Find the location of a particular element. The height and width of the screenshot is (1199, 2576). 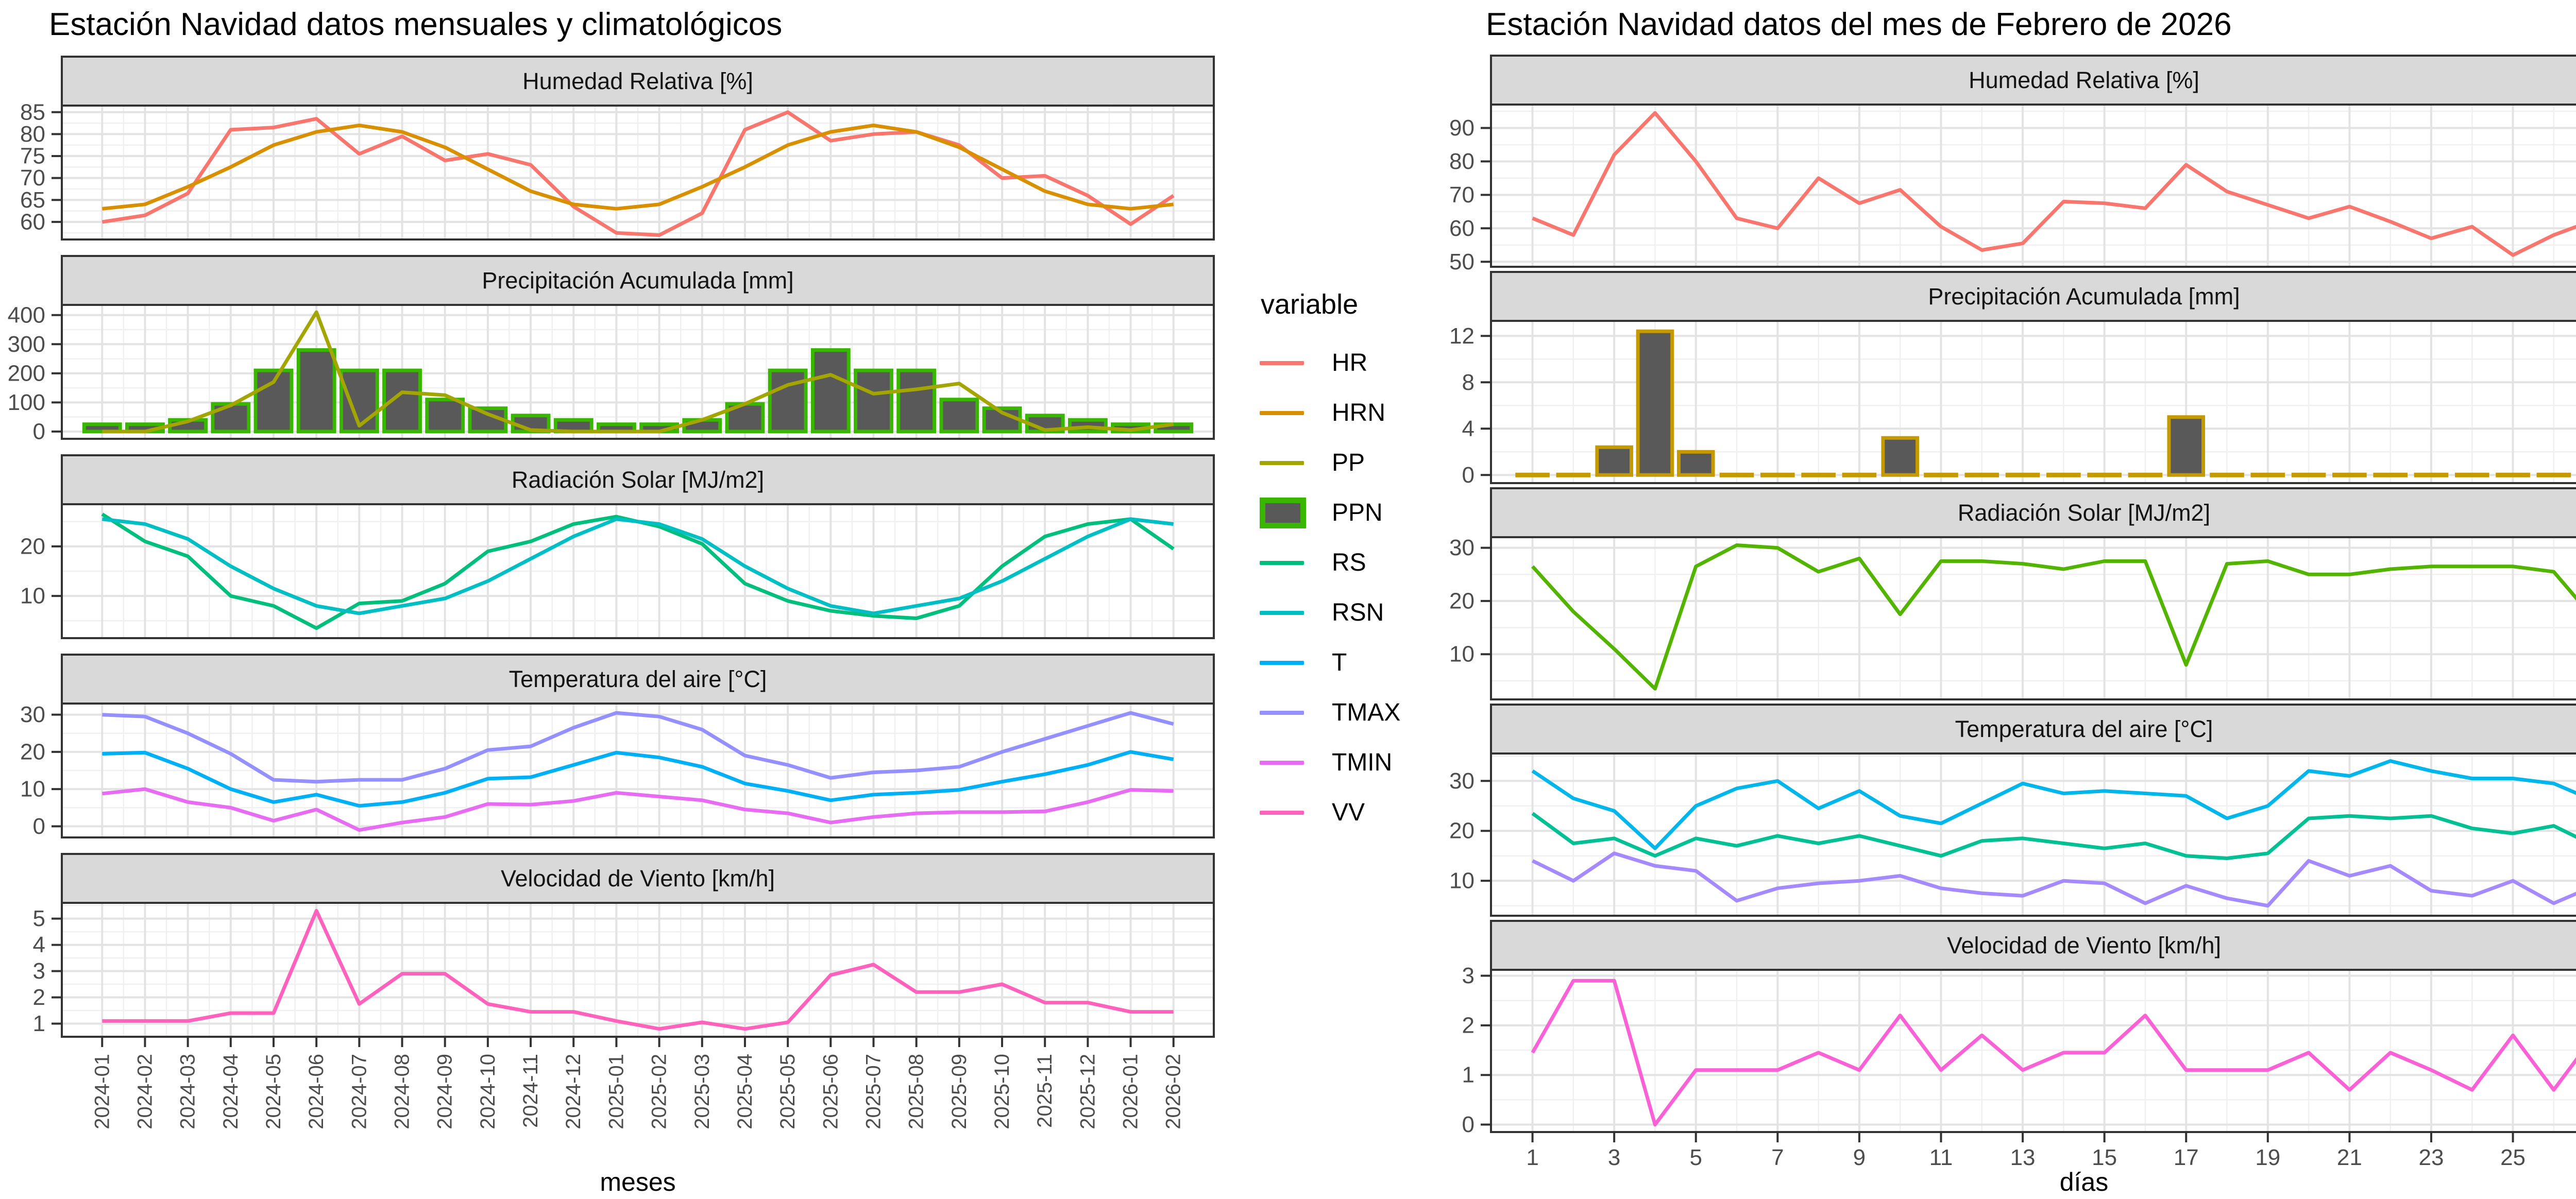

legend-label: VV is located at coordinates (1348, 812).